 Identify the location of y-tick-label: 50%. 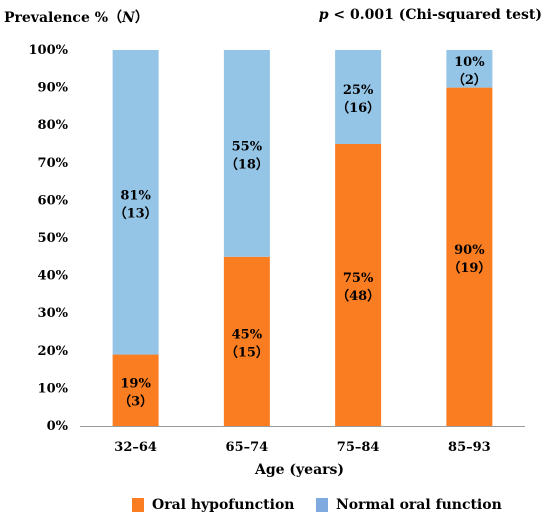
(53, 238).